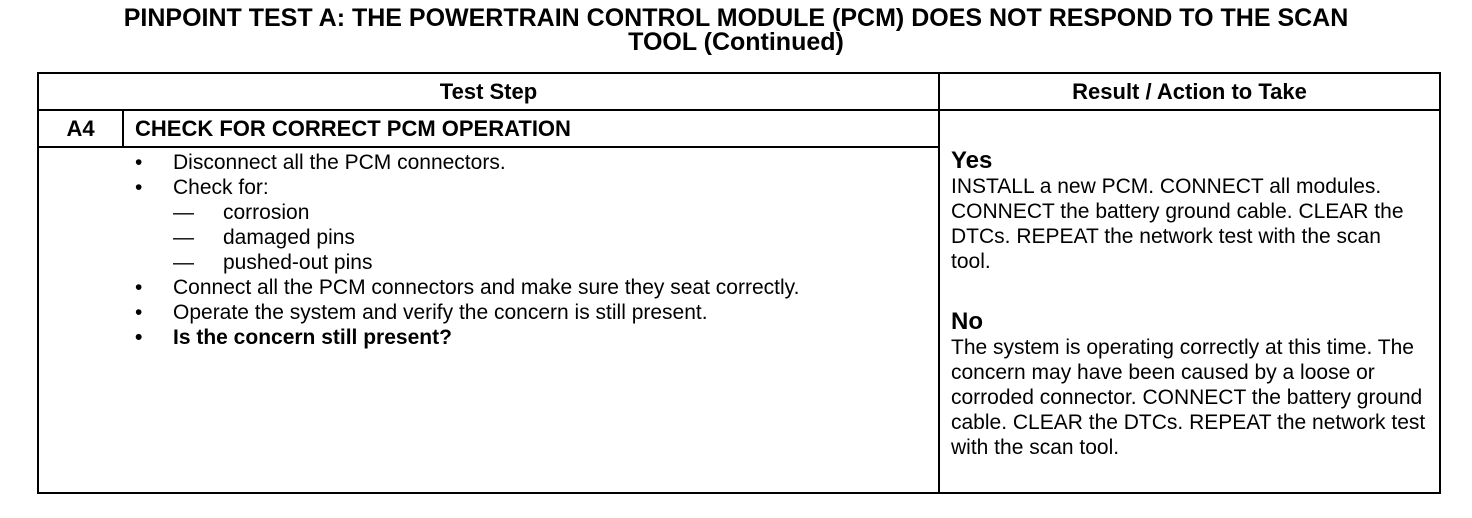  I want to click on step-header-row: A4 CHECK FOR CORRECT PCM OPERATION, so click(488, 129).